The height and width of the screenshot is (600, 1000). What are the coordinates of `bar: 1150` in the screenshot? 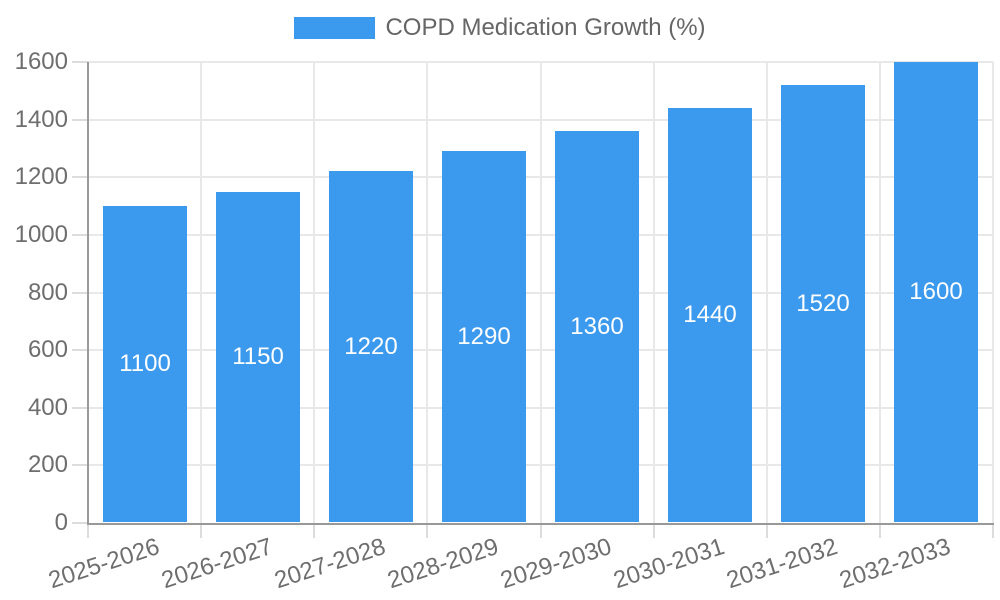 It's located at (258, 357).